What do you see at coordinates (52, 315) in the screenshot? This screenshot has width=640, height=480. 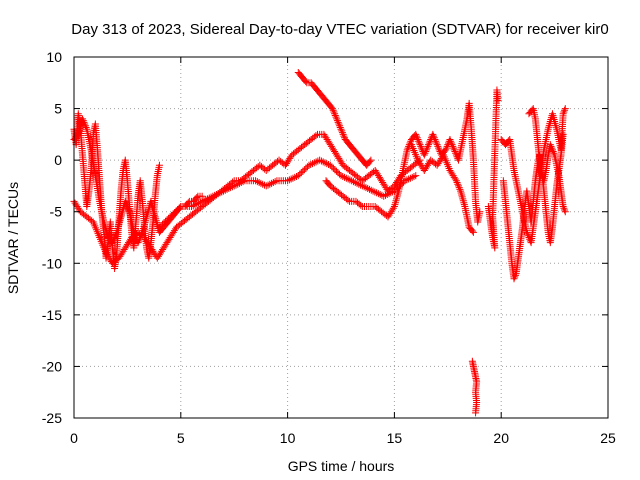 I see `y-tick-label: -15` at bounding box center [52, 315].